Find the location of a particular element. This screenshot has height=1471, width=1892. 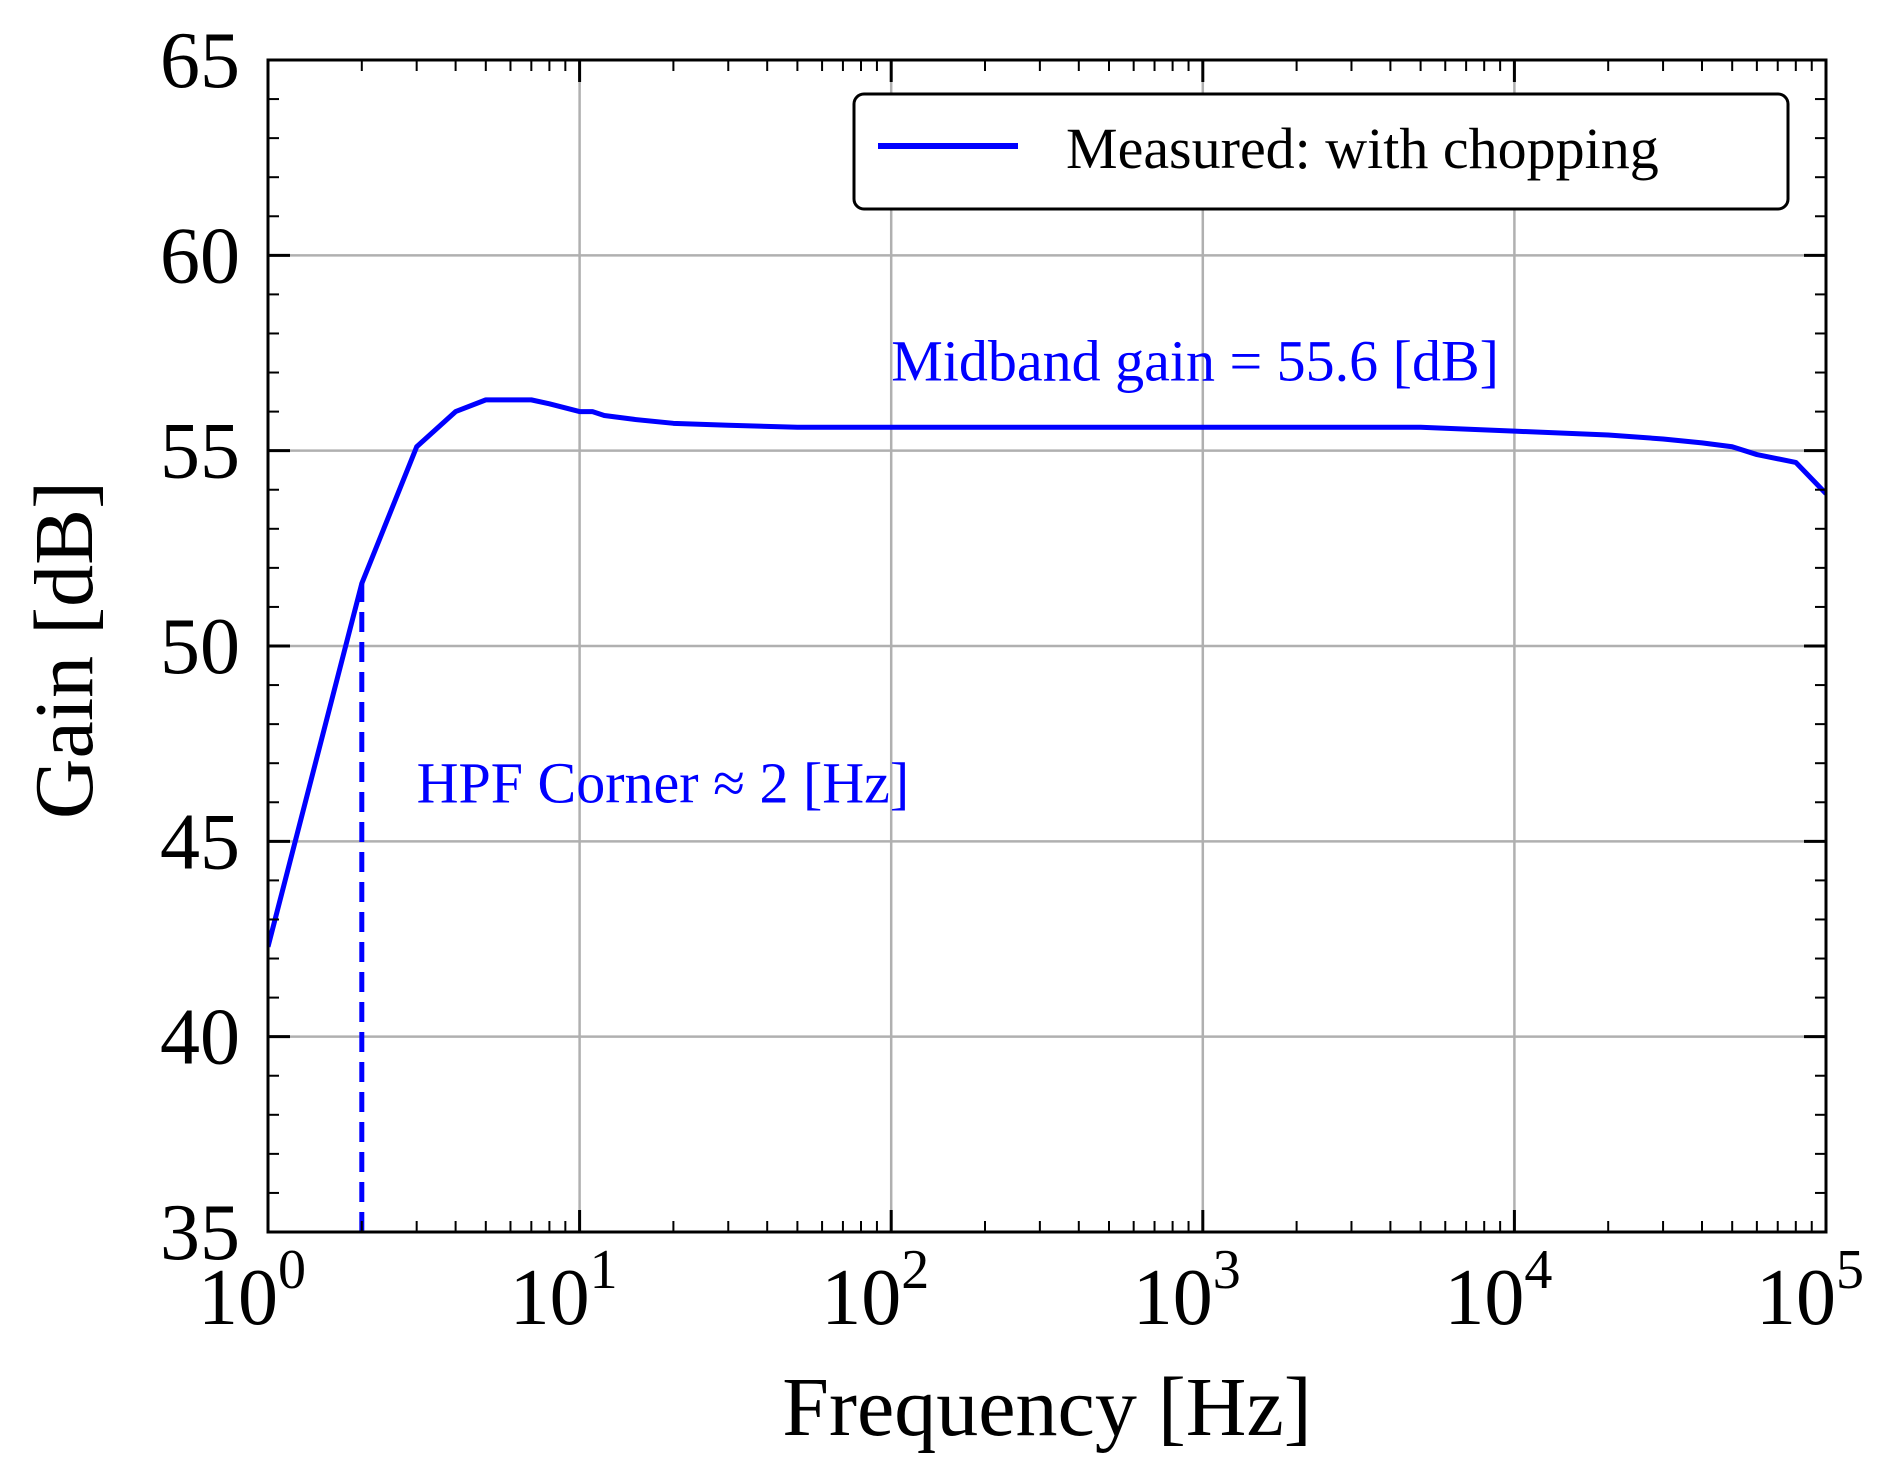

y-tick-label: 45 is located at coordinates (200, 842).